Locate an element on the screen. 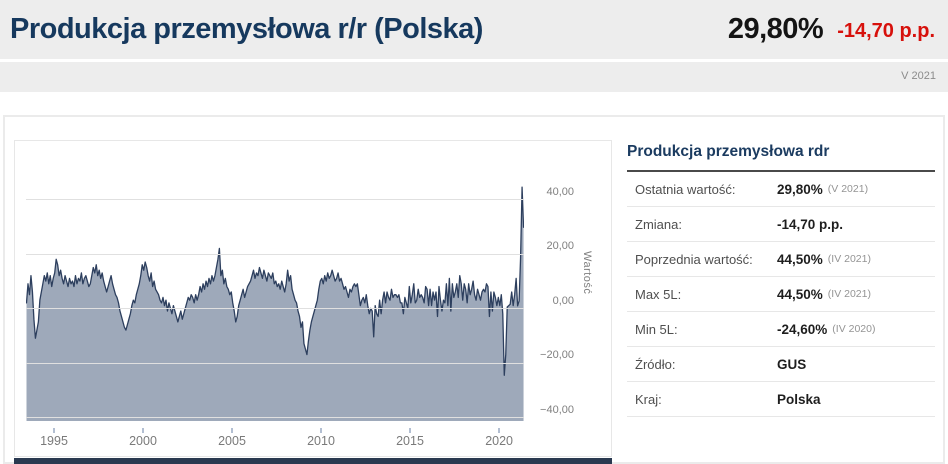 This screenshot has height=464, width=948. x-axis-label: 2000 is located at coordinates (143, 441).